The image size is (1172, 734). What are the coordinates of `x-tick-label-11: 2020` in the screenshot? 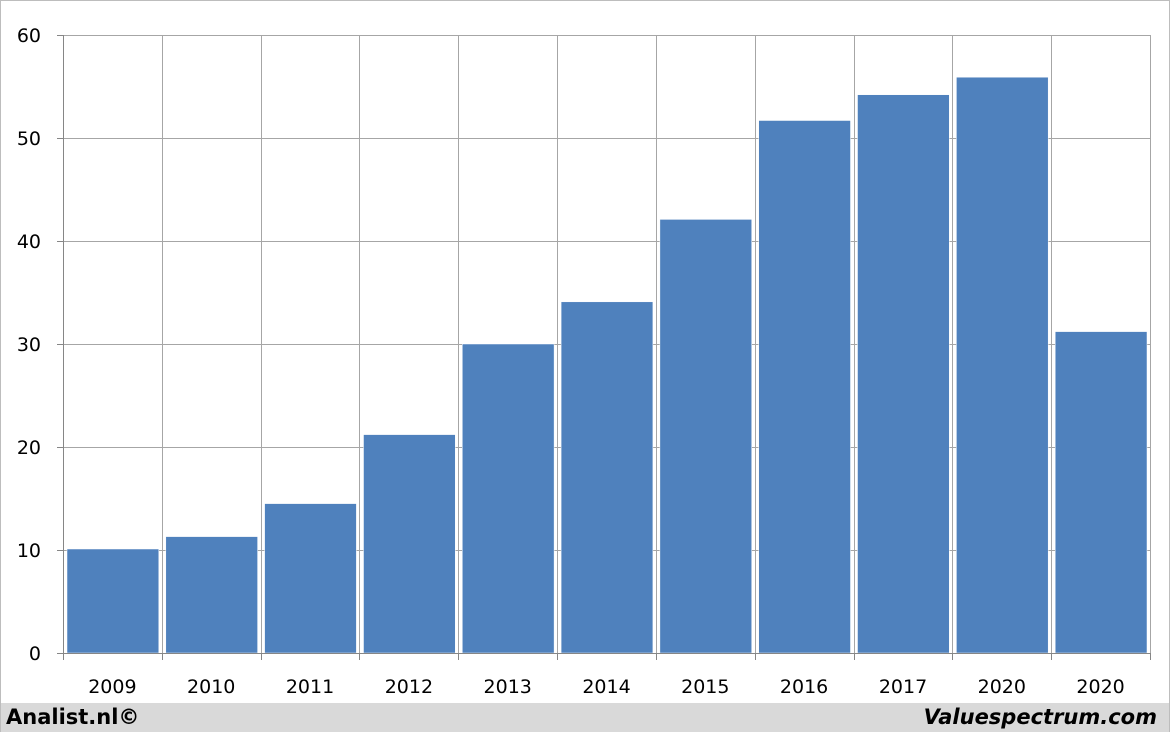 It's located at (1100, 687).